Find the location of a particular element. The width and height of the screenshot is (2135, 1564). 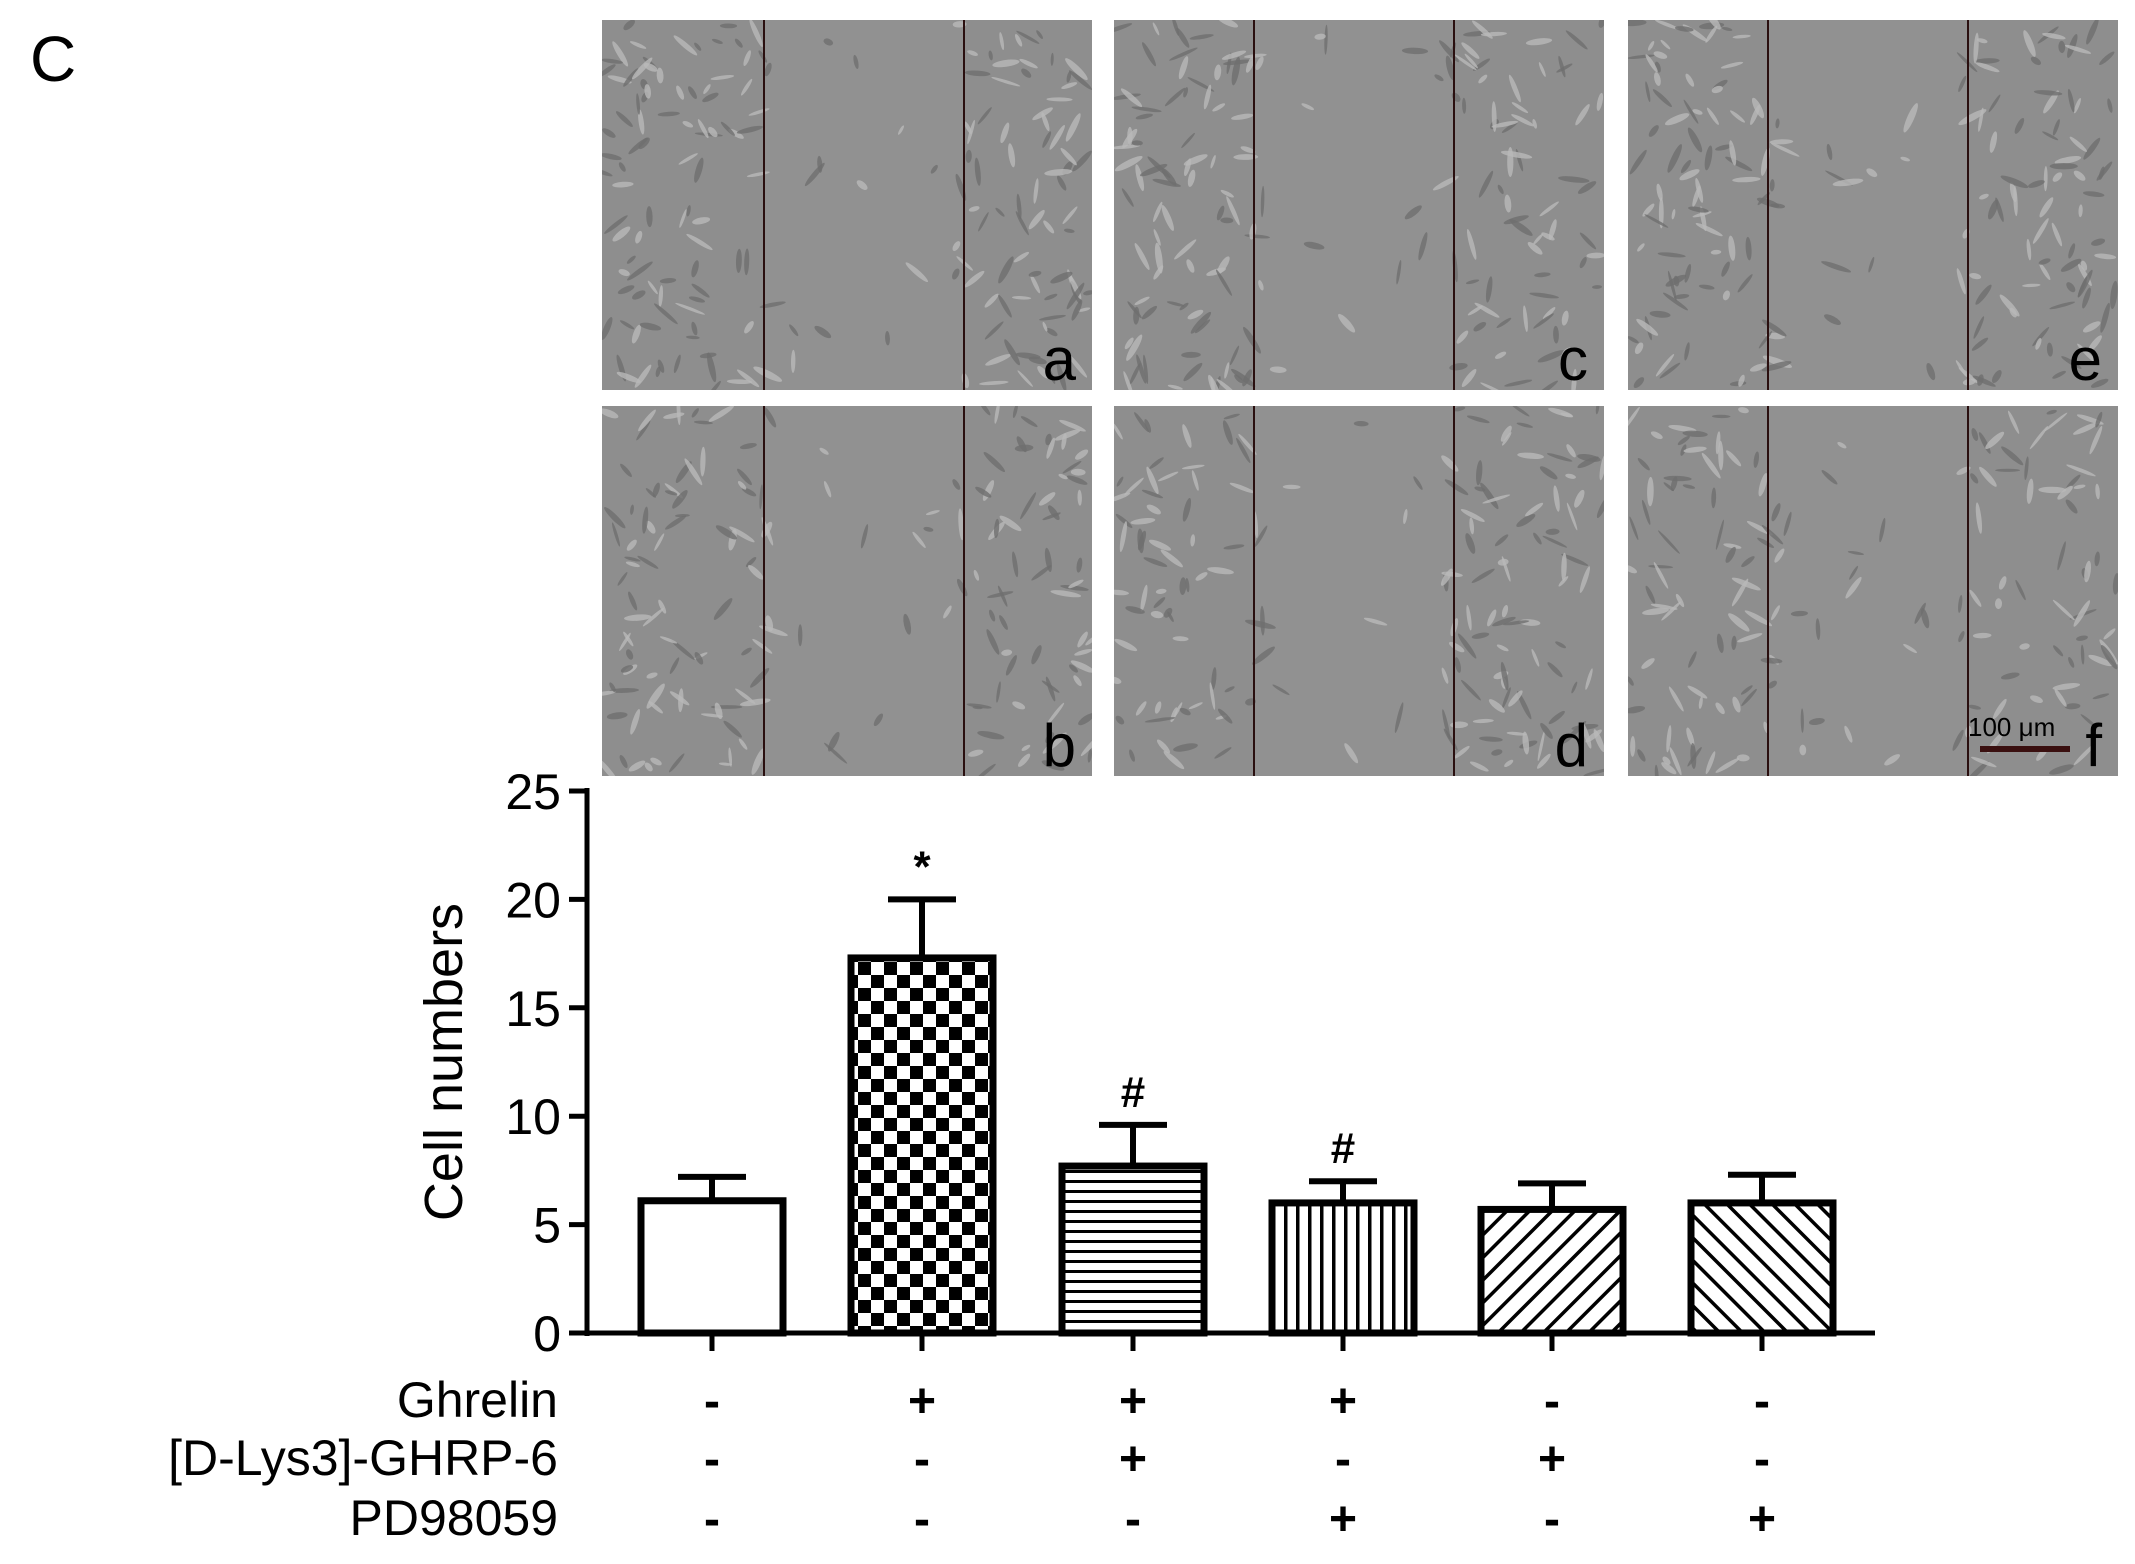

significance-marker: * is located at coordinates (922, 866).